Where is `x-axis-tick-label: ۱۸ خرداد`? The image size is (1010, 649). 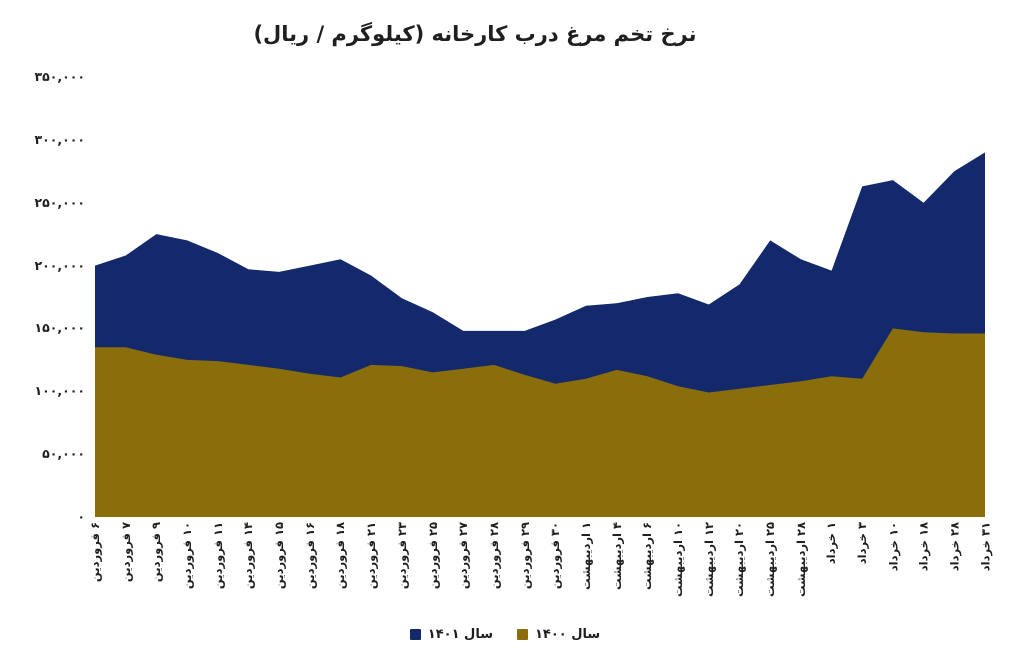 x-axis-tick-label: ۱۸ خرداد is located at coordinates (923, 547).